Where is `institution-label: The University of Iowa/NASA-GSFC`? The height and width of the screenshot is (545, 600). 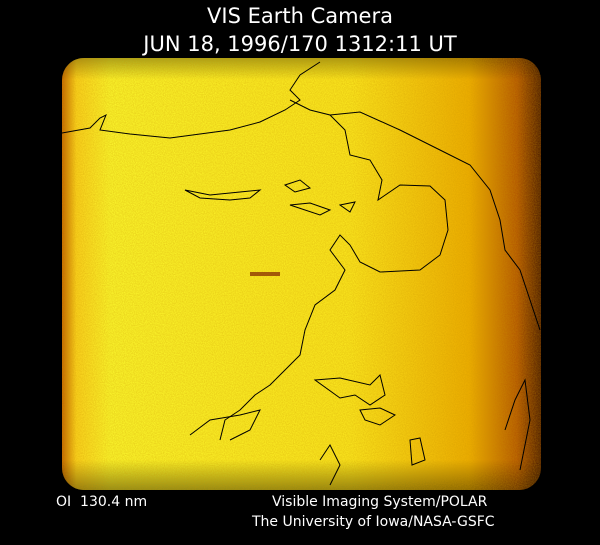 institution-label: The University of Iowa/NASA-GSFC is located at coordinates (373, 522).